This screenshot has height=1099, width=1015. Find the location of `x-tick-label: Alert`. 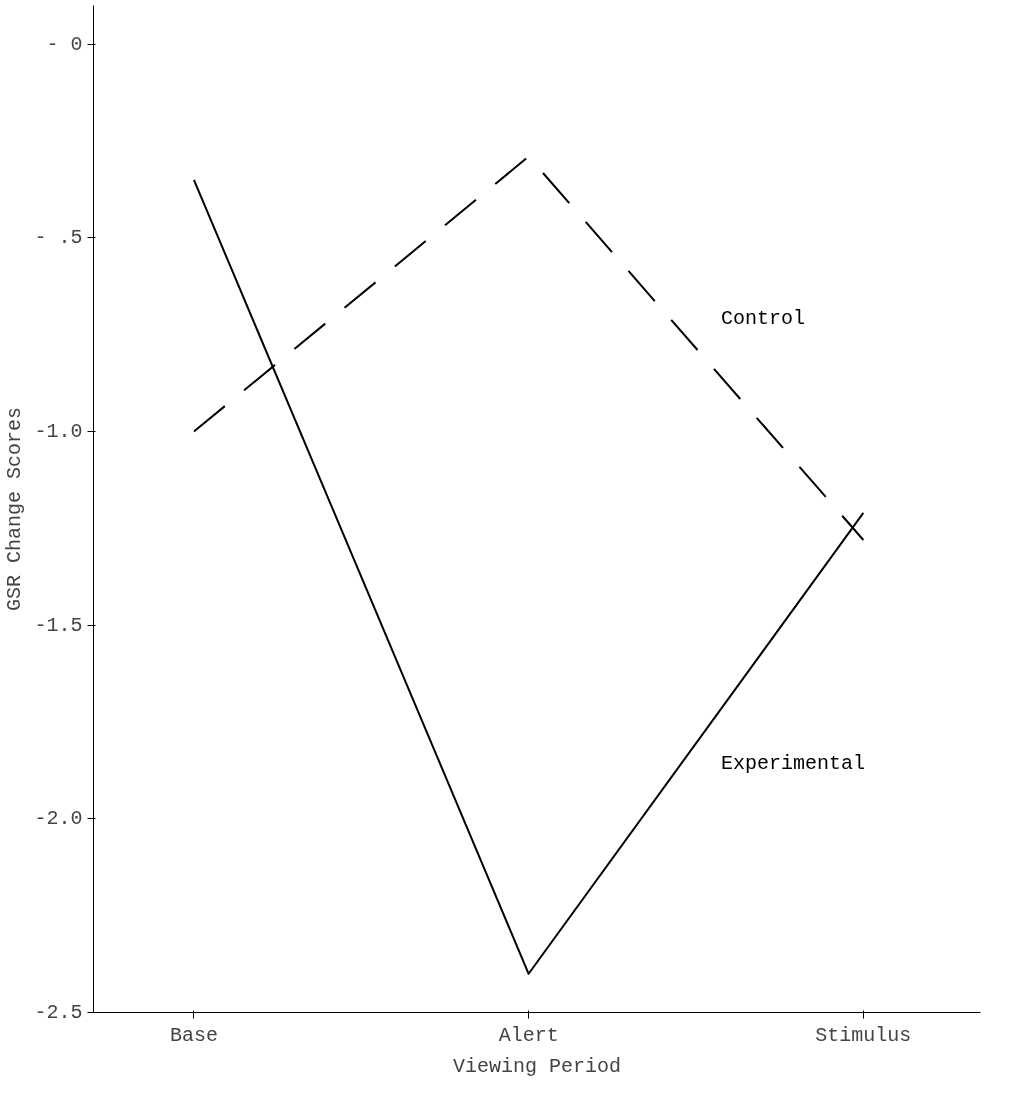

x-tick-label: Alert is located at coordinates (528, 1035).